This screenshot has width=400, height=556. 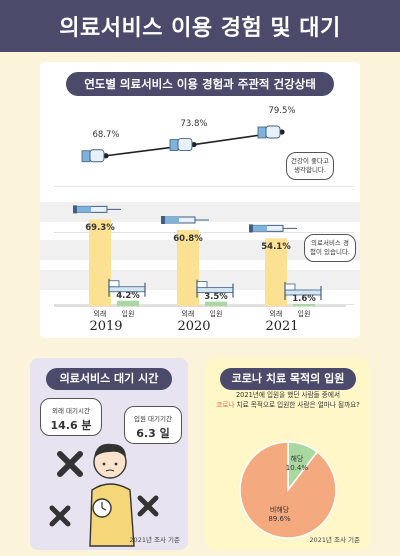 I want to click on year-label: 2019, so click(x=106, y=326).